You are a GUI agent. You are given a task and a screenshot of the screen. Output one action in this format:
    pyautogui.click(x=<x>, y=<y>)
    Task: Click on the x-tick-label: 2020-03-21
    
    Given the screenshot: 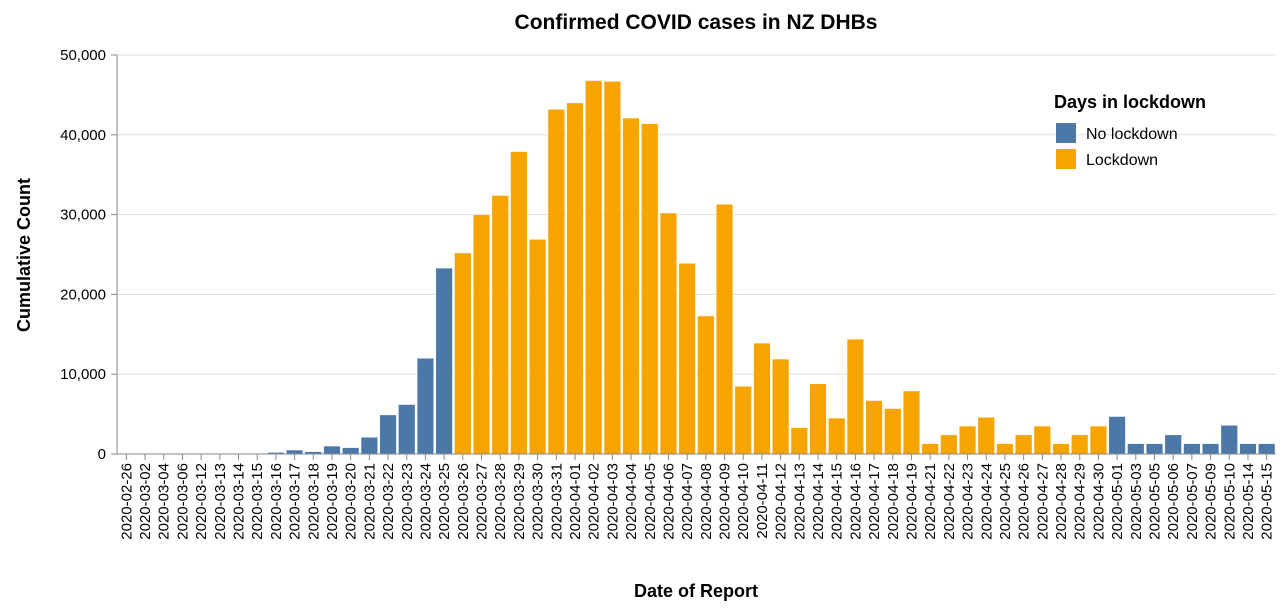 What is the action you would take?
    pyautogui.click(x=369, y=501)
    